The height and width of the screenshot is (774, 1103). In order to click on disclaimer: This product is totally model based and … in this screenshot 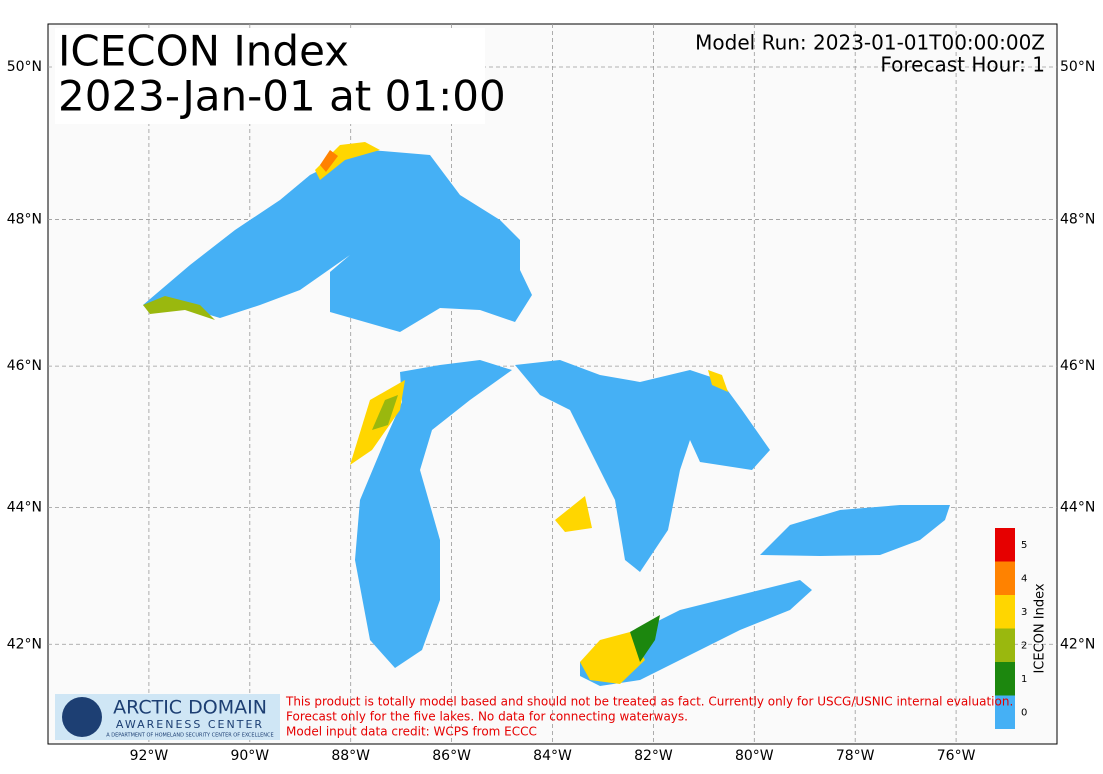, I will do `click(649, 702)`.